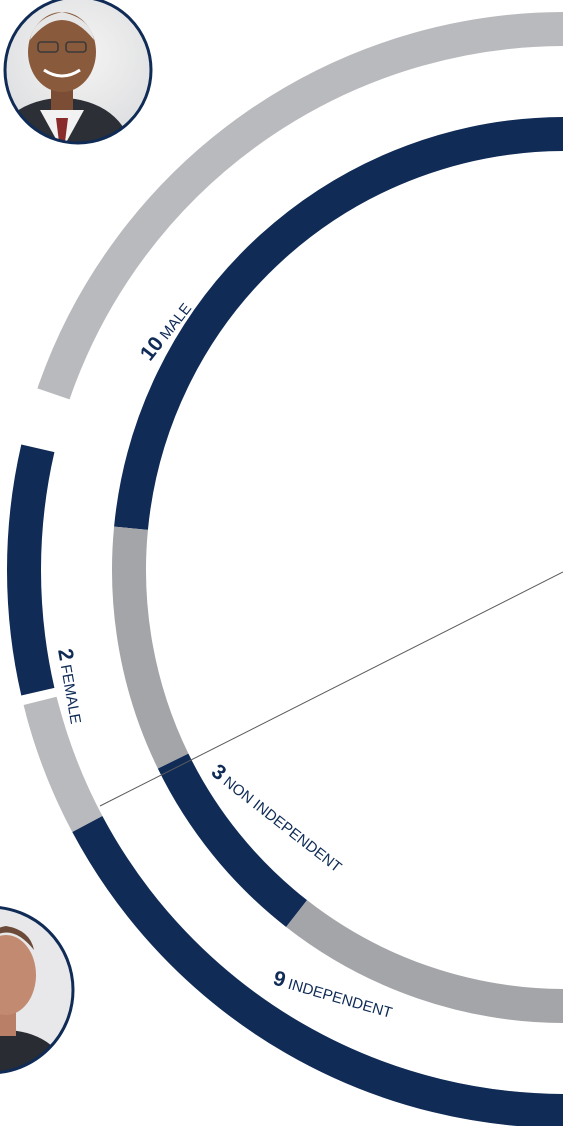 The width and height of the screenshot is (563, 1131). What do you see at coordinates (280, 979) in the screenshot?
I see `independent-label-value: 9` at bounding box center [280, 979].